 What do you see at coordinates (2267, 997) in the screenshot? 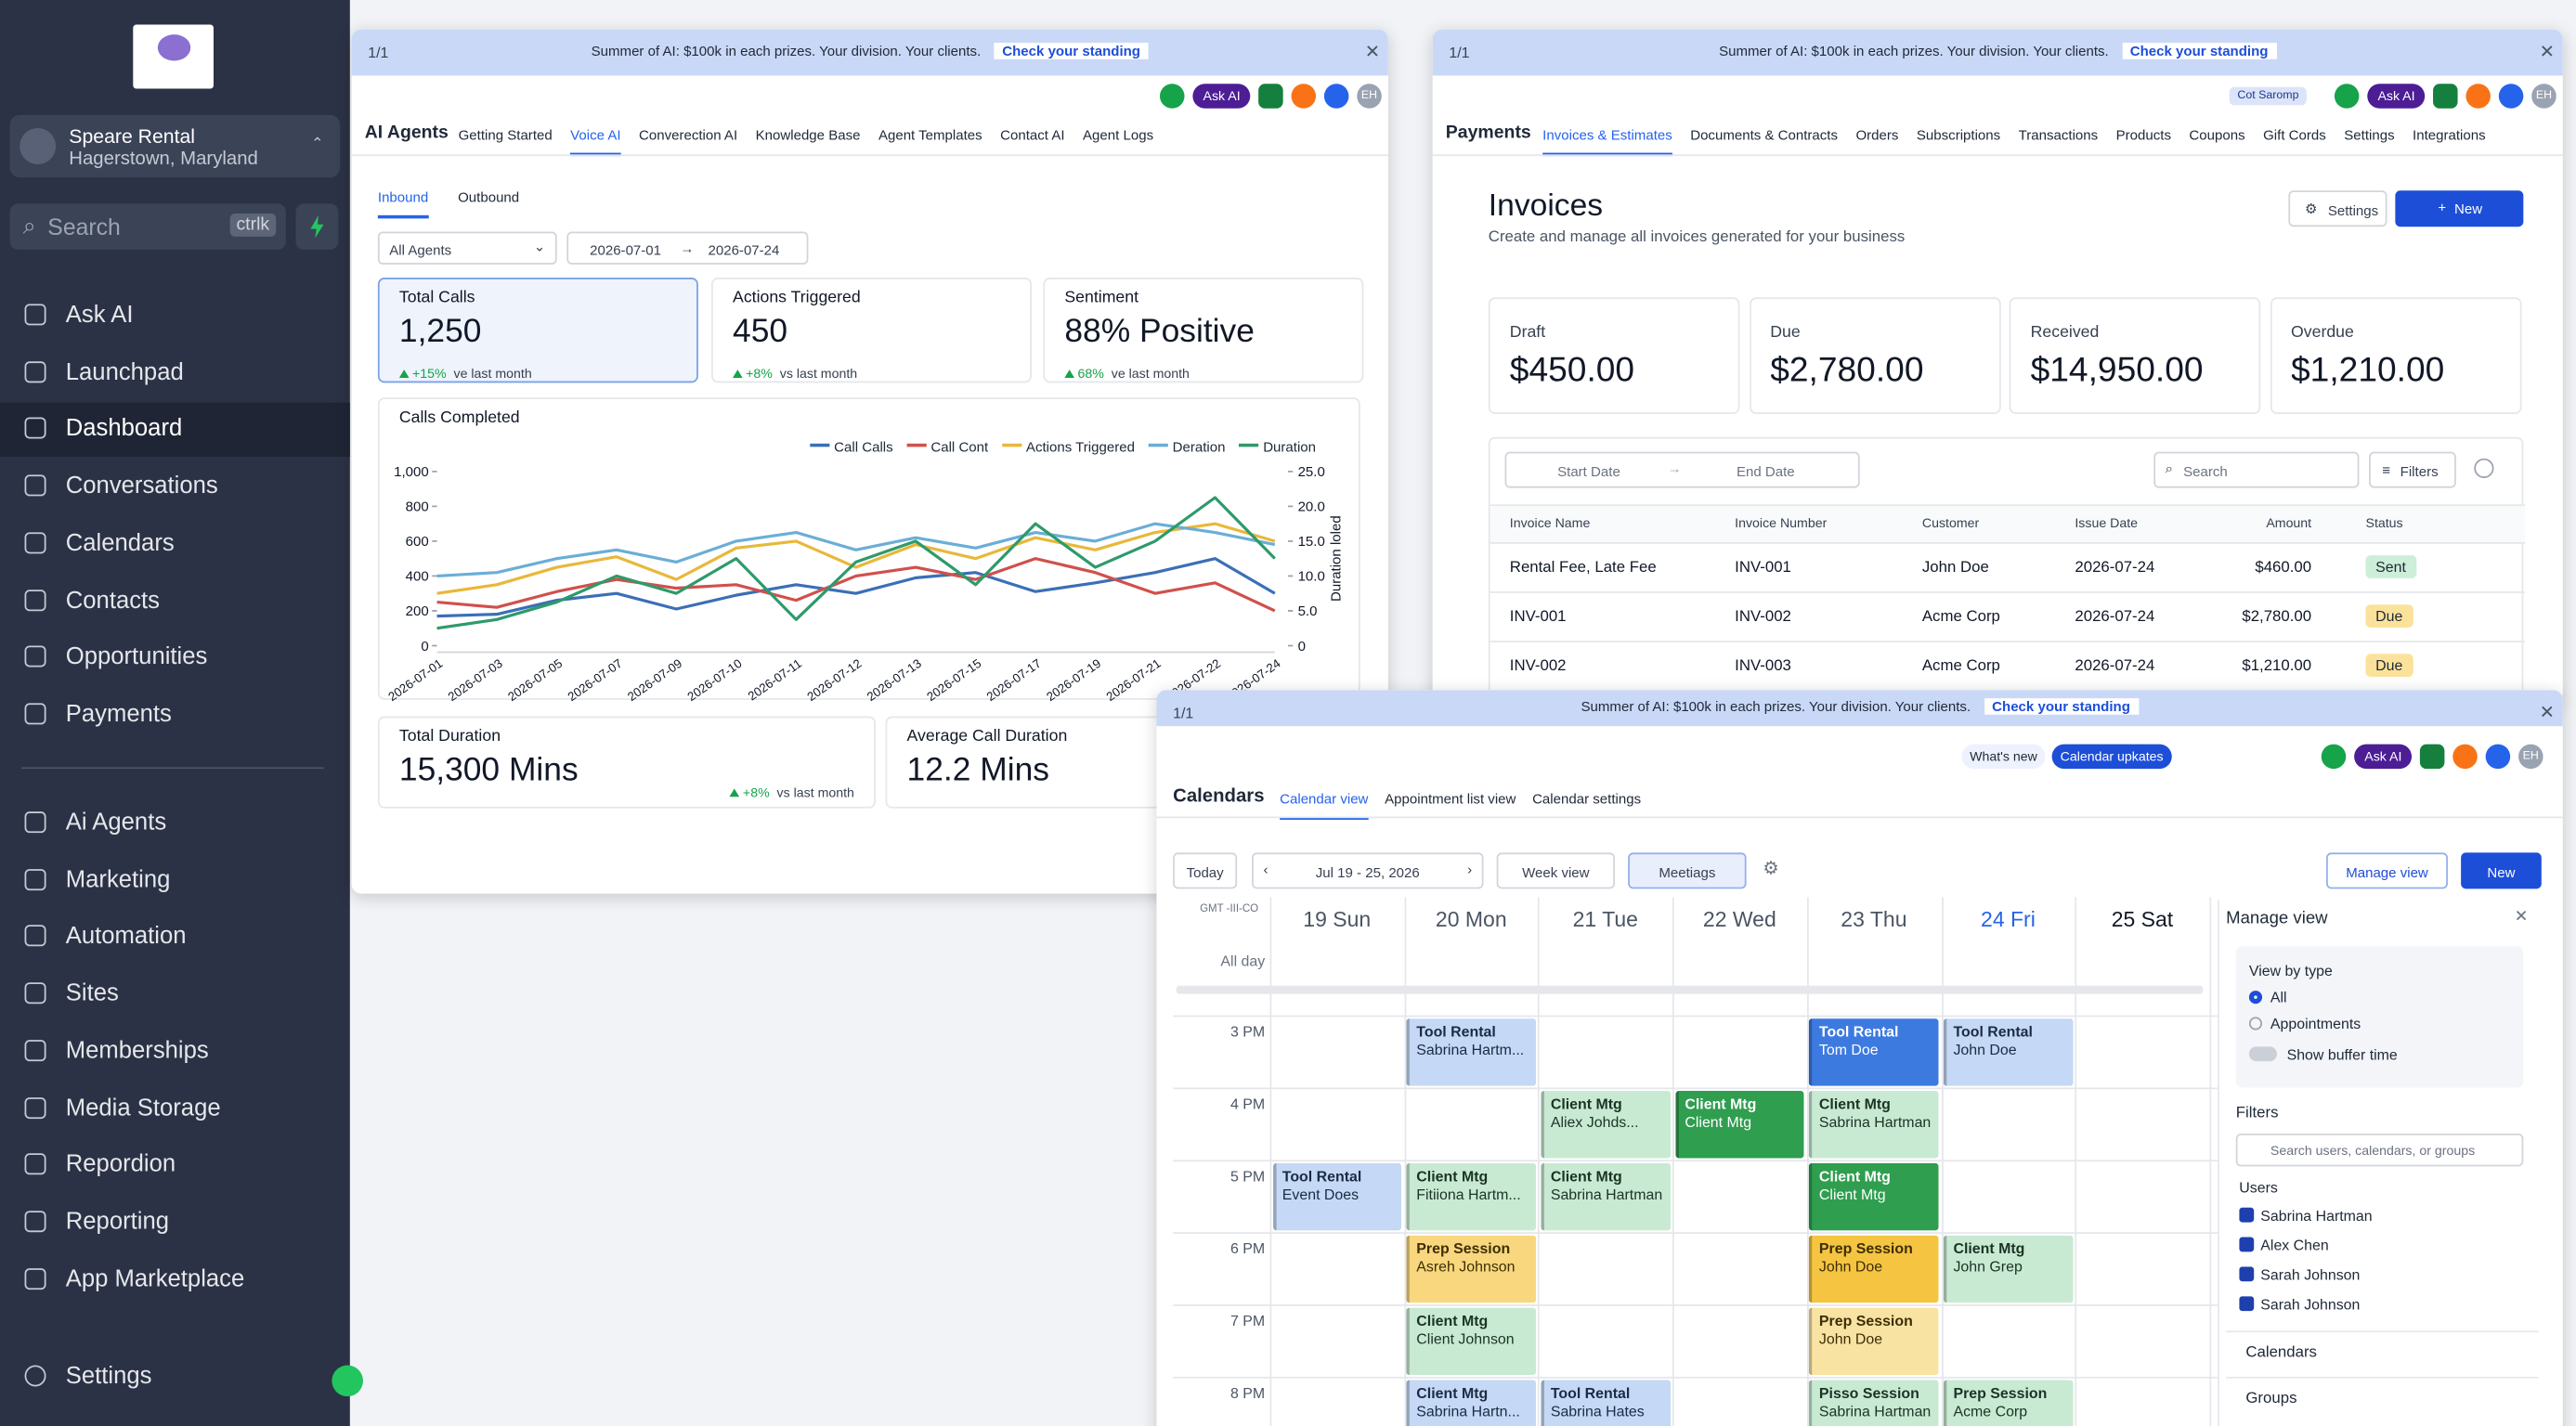
I see `radio-option: All` at bounding box center [2267, 997].